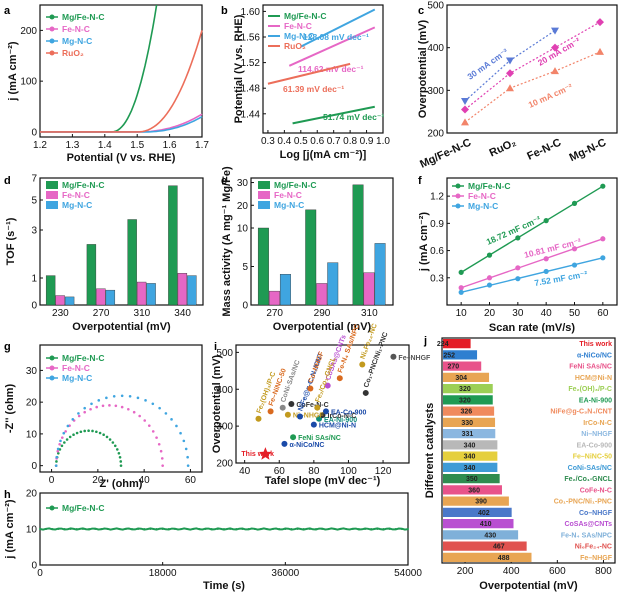 The height and width of the screenshot is (600, 630). Describe the element at coordinates (486, 524) in the screenshot. I see `bar-value: 410` at that location.